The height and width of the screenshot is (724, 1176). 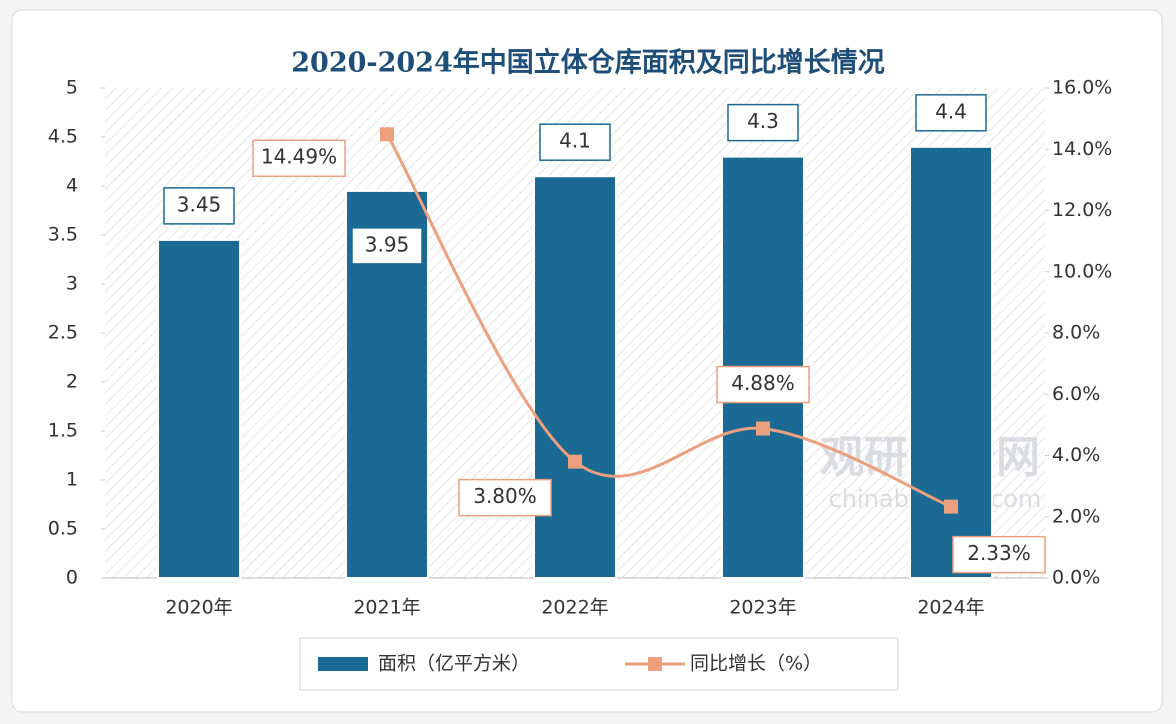 What do you see at coordinates (386, 608) in the screenshot?
I see `x-tick-label: 2021年` at bounding box center [386, 608].